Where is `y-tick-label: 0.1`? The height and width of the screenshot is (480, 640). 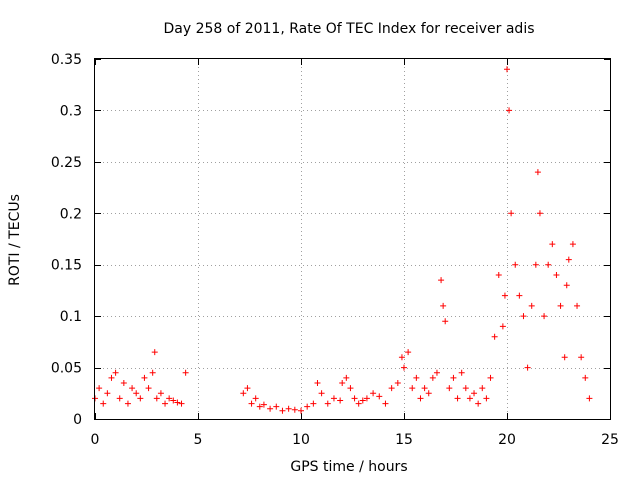
y-tick-label: 0.1 is located at coordinates (71, 317).